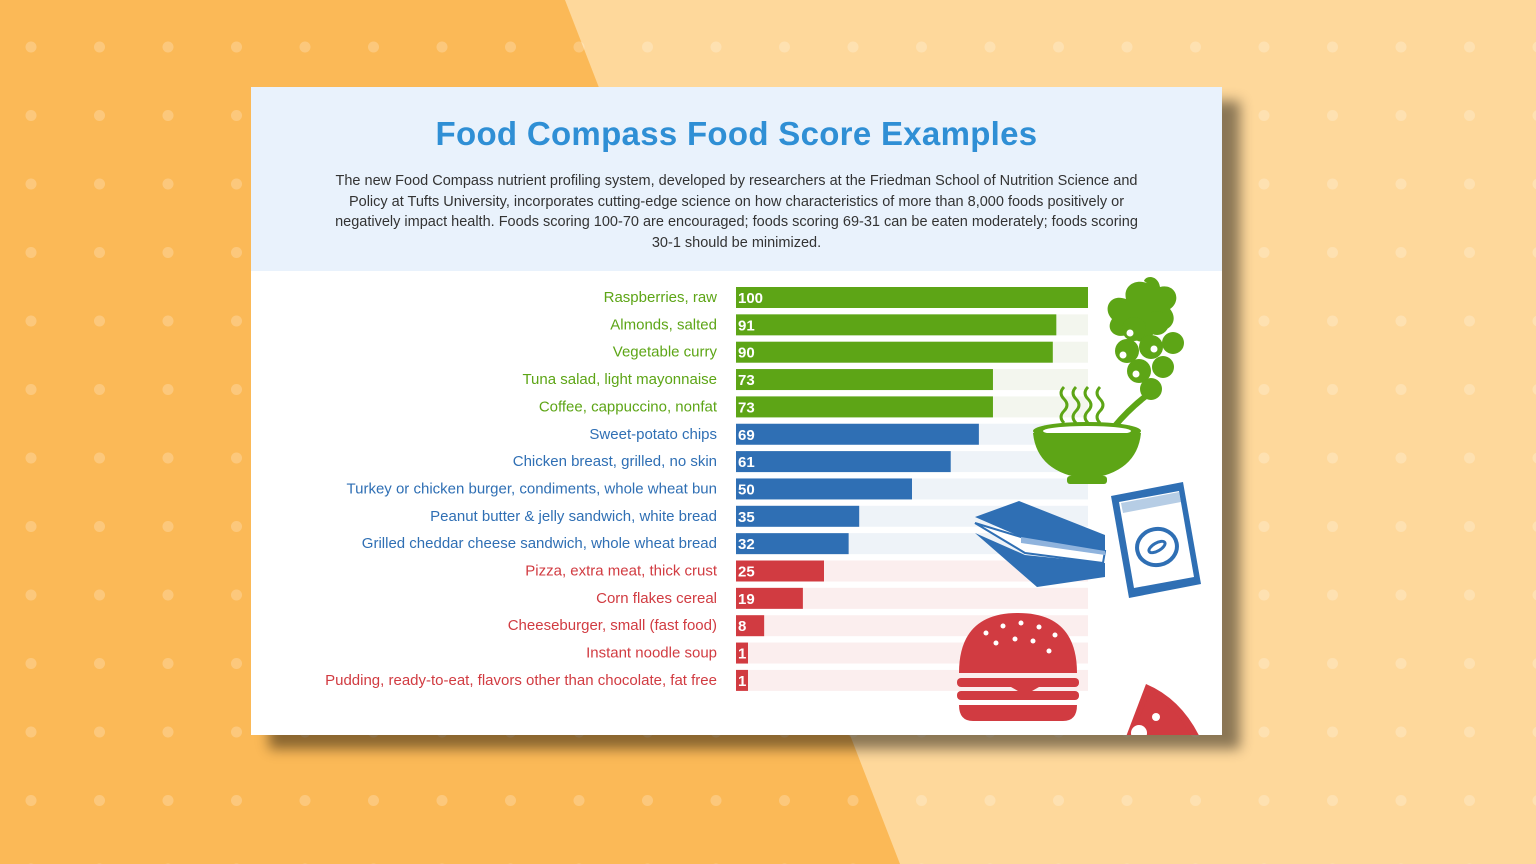 This screenshot has width=1536, height=864. I want to click on grapes-icon, so click(1145, 338).